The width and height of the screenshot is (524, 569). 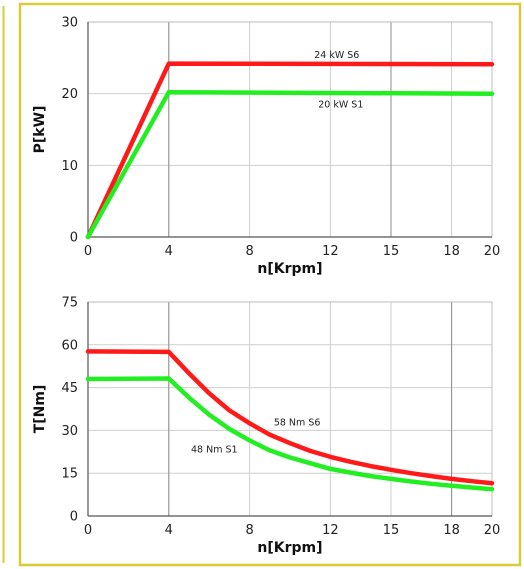 I want to click on series-annotation: 24 kW S6, so click(x=336, y=55).